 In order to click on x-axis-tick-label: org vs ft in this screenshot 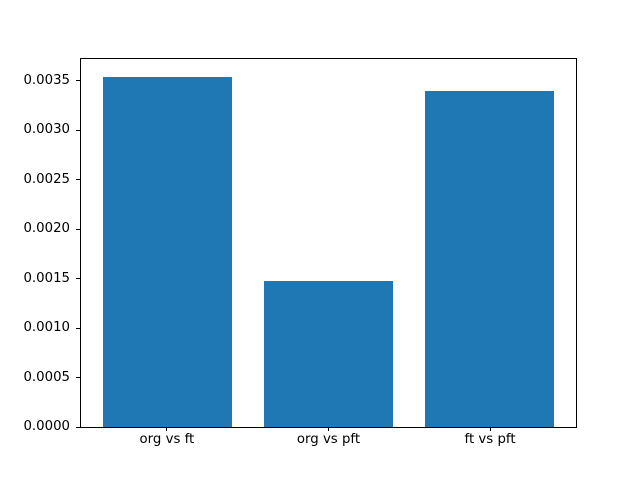, I will do `click(167, 439)`.